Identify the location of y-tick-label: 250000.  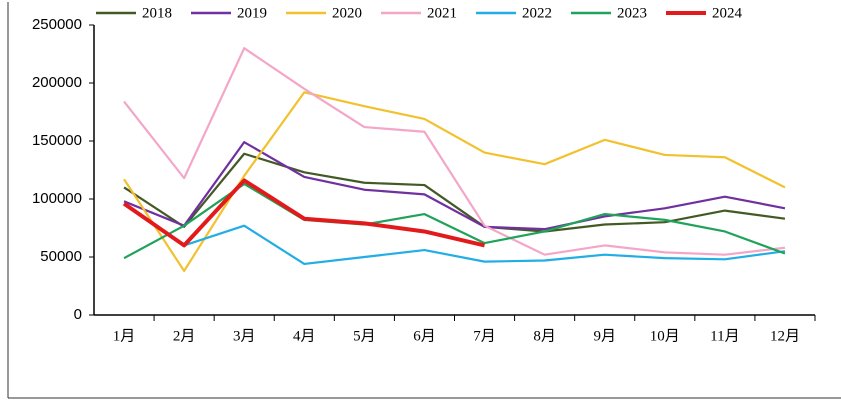
(57, 24).